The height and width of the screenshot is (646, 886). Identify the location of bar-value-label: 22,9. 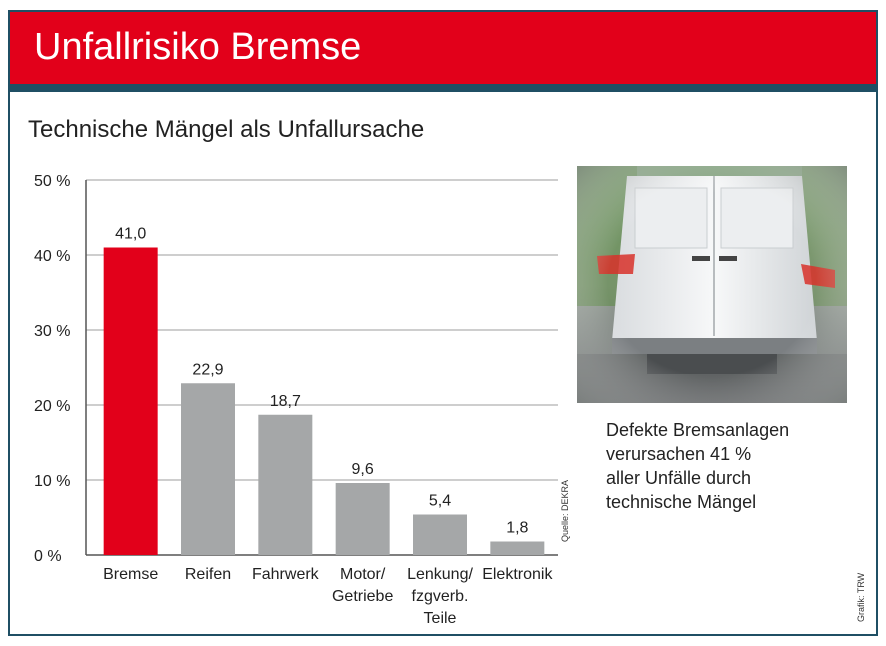
(207, 369).